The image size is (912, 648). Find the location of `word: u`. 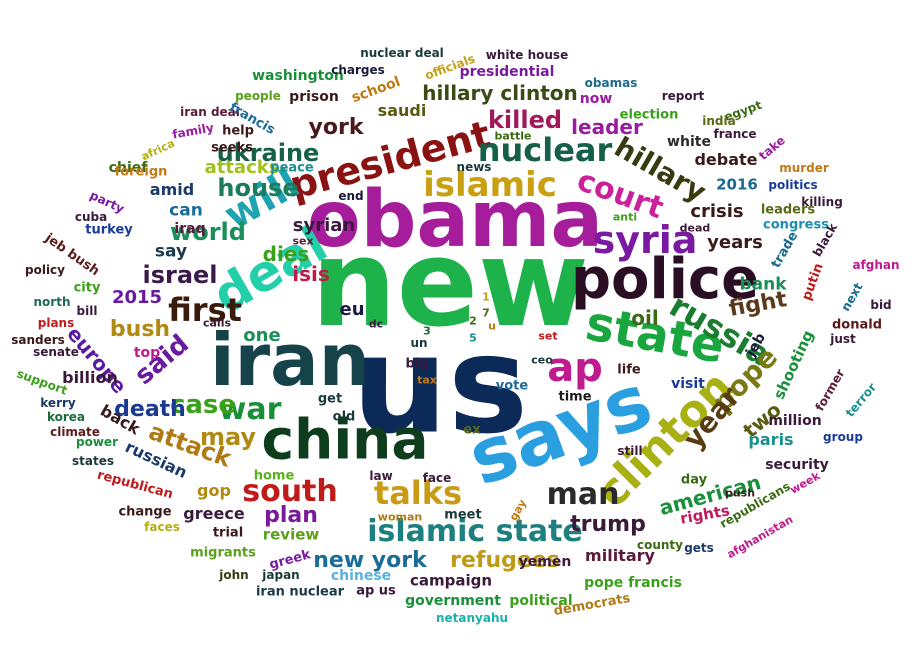

word: u is located at coordinates (492, 326).